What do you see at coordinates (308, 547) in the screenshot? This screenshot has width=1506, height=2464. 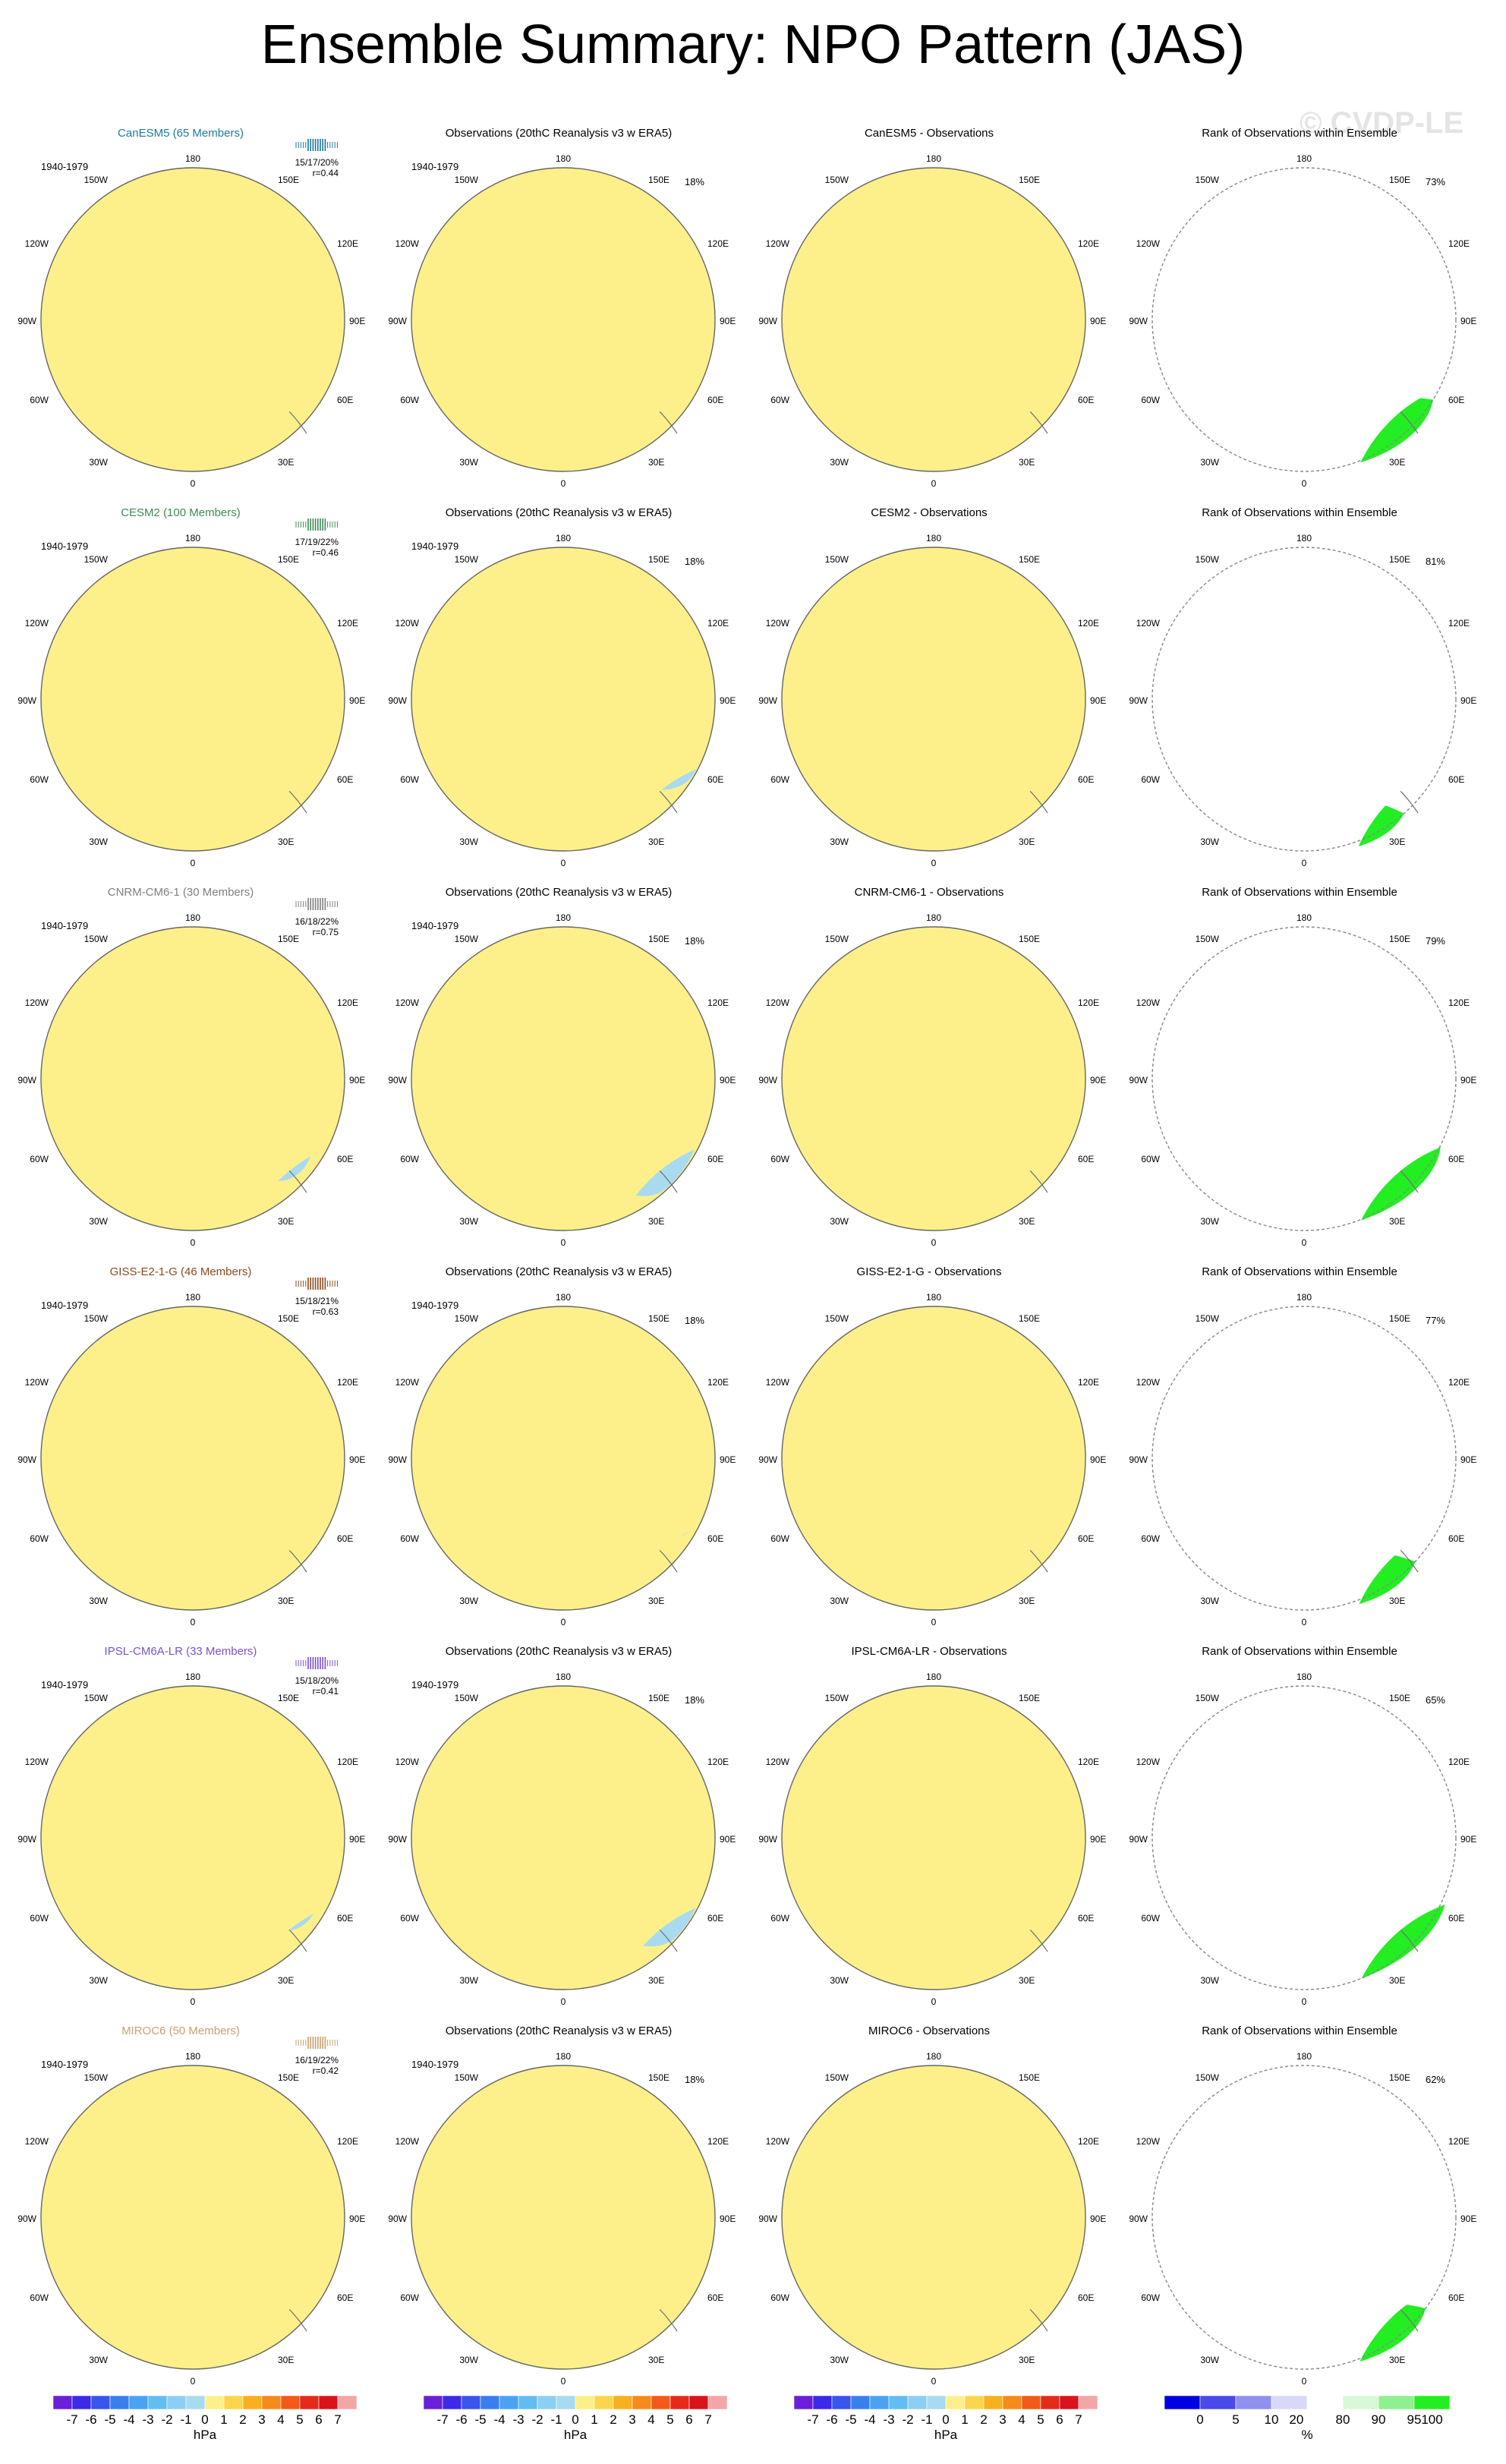 I see `pct-variance-stats: 17/19/22% r=0.46` at bounding box center [308, 547].